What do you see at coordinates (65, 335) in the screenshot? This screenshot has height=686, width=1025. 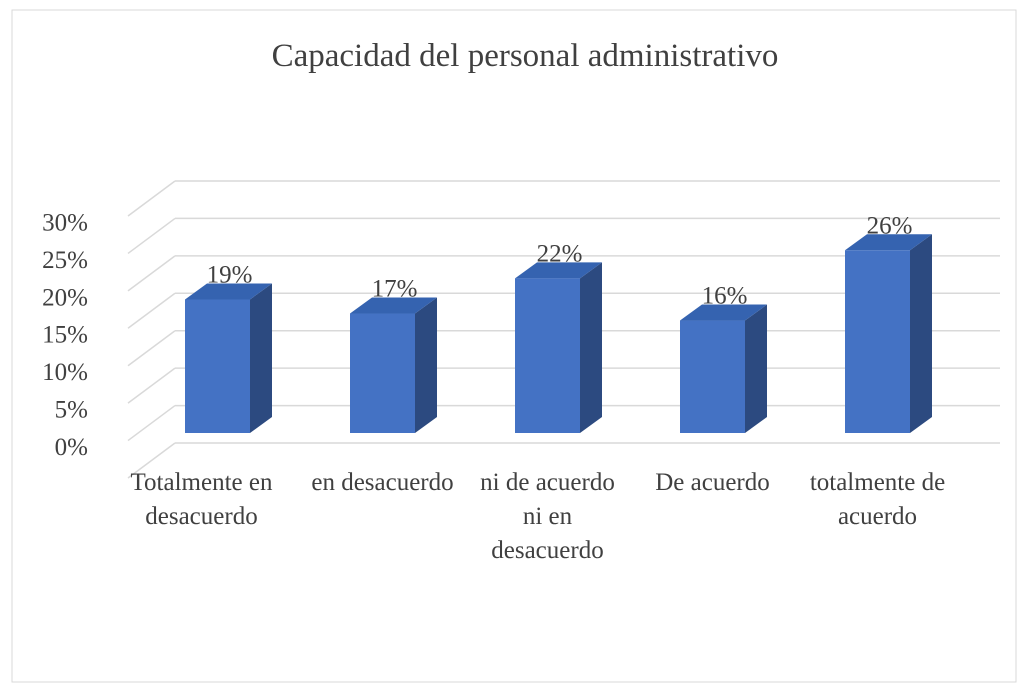 I see `y-tick-label: 15%` at bounding box center [65, 335].